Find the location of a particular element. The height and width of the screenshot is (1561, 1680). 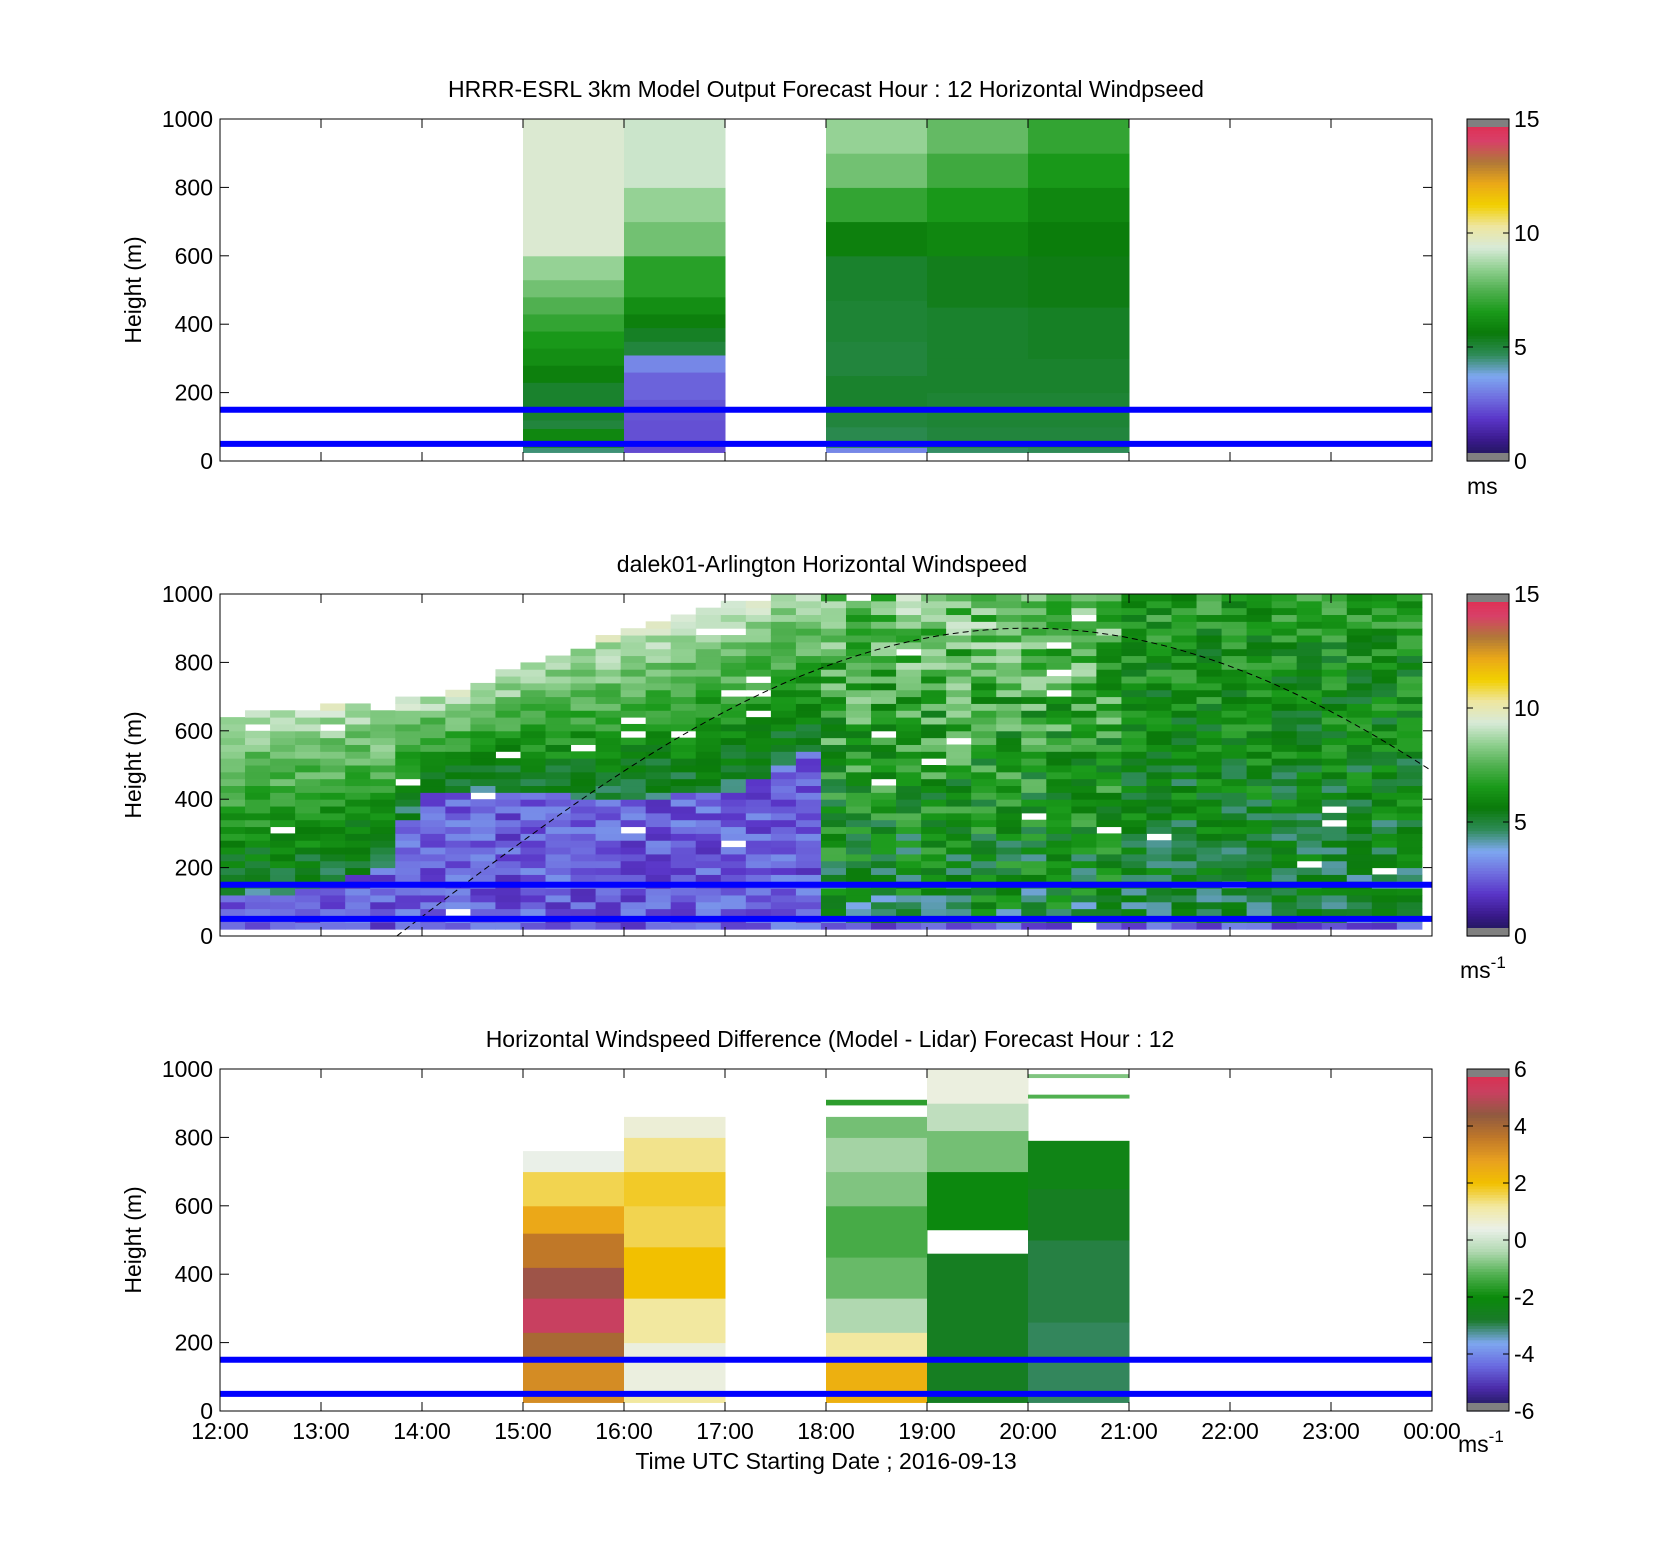

colorbar-tick-label: 6 is located at coordinates (1520, 1069).